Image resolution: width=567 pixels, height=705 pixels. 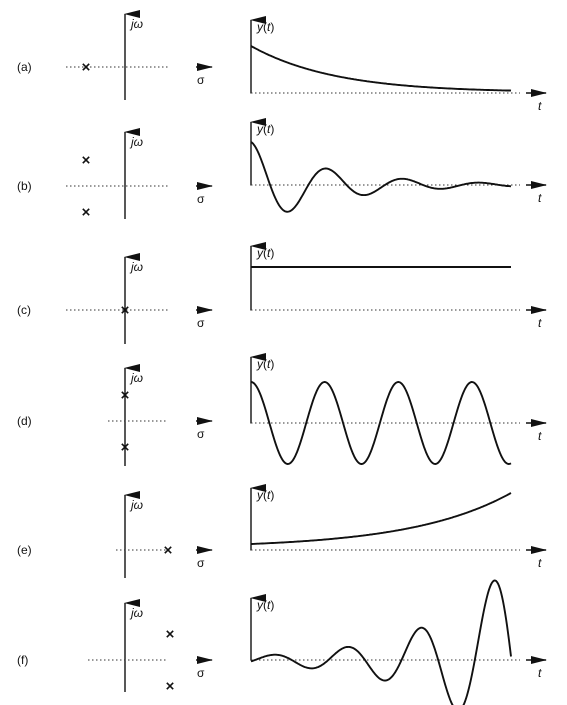 I want to click on panel-label: (d), so click(x=24, y=421).